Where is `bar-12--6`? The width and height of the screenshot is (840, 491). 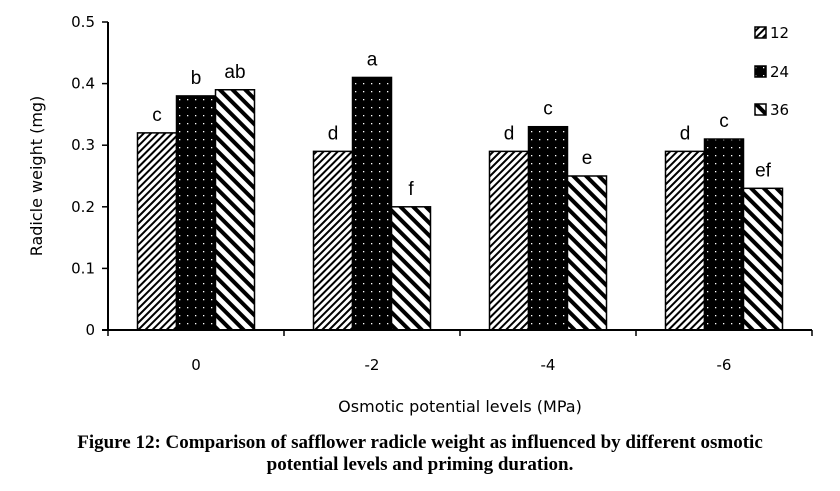
bar-12--6 is located at coordinates (685, 240).